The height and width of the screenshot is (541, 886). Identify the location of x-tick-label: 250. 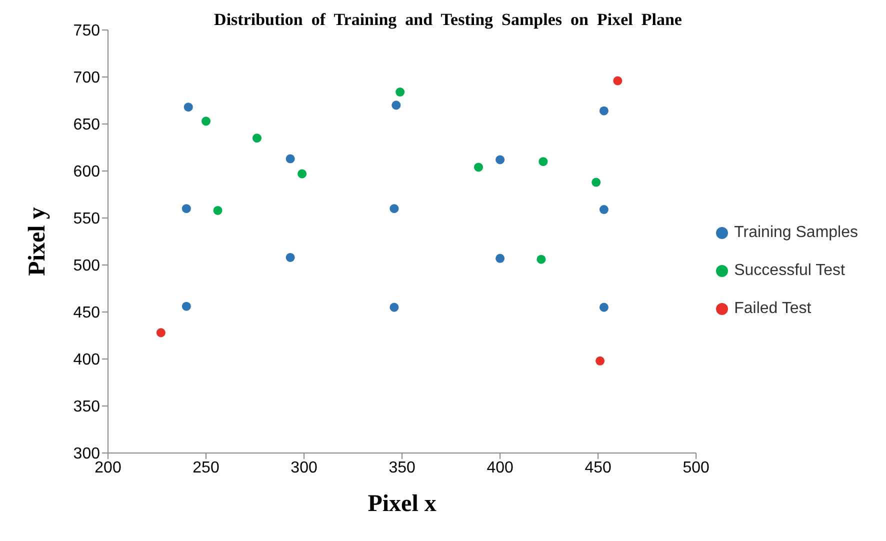
(206, 467).